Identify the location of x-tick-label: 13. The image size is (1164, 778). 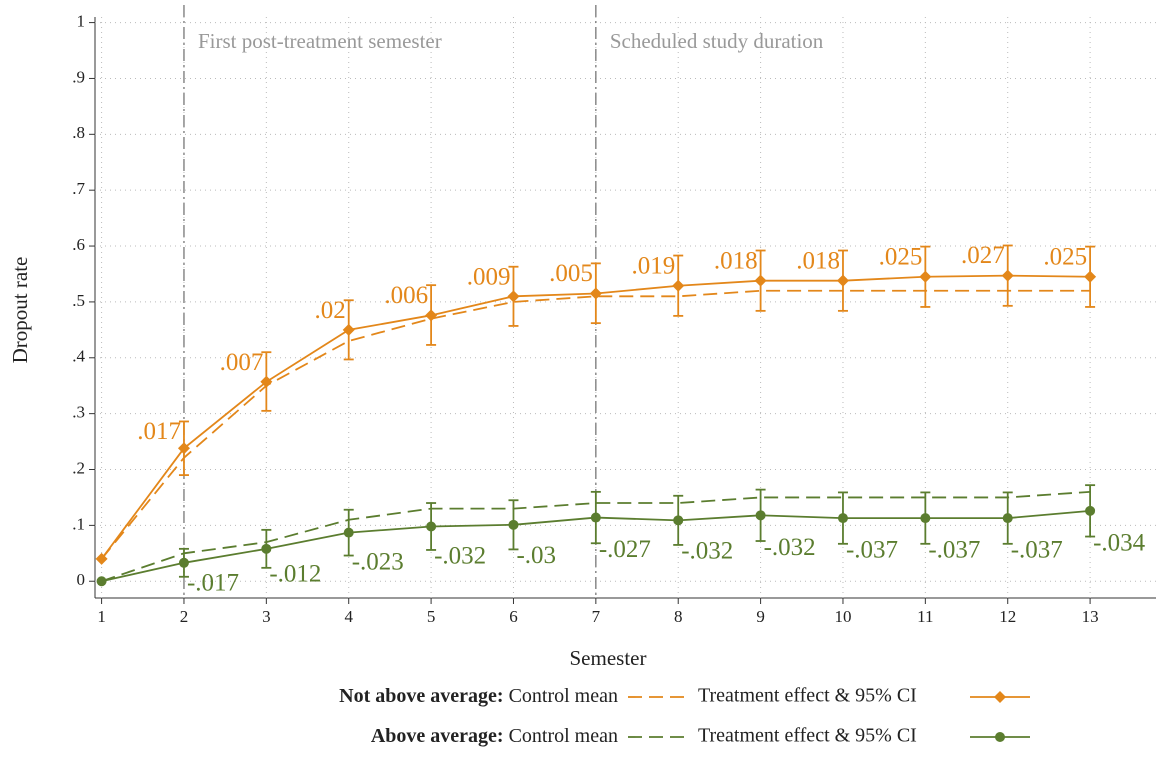
(1090, 616).